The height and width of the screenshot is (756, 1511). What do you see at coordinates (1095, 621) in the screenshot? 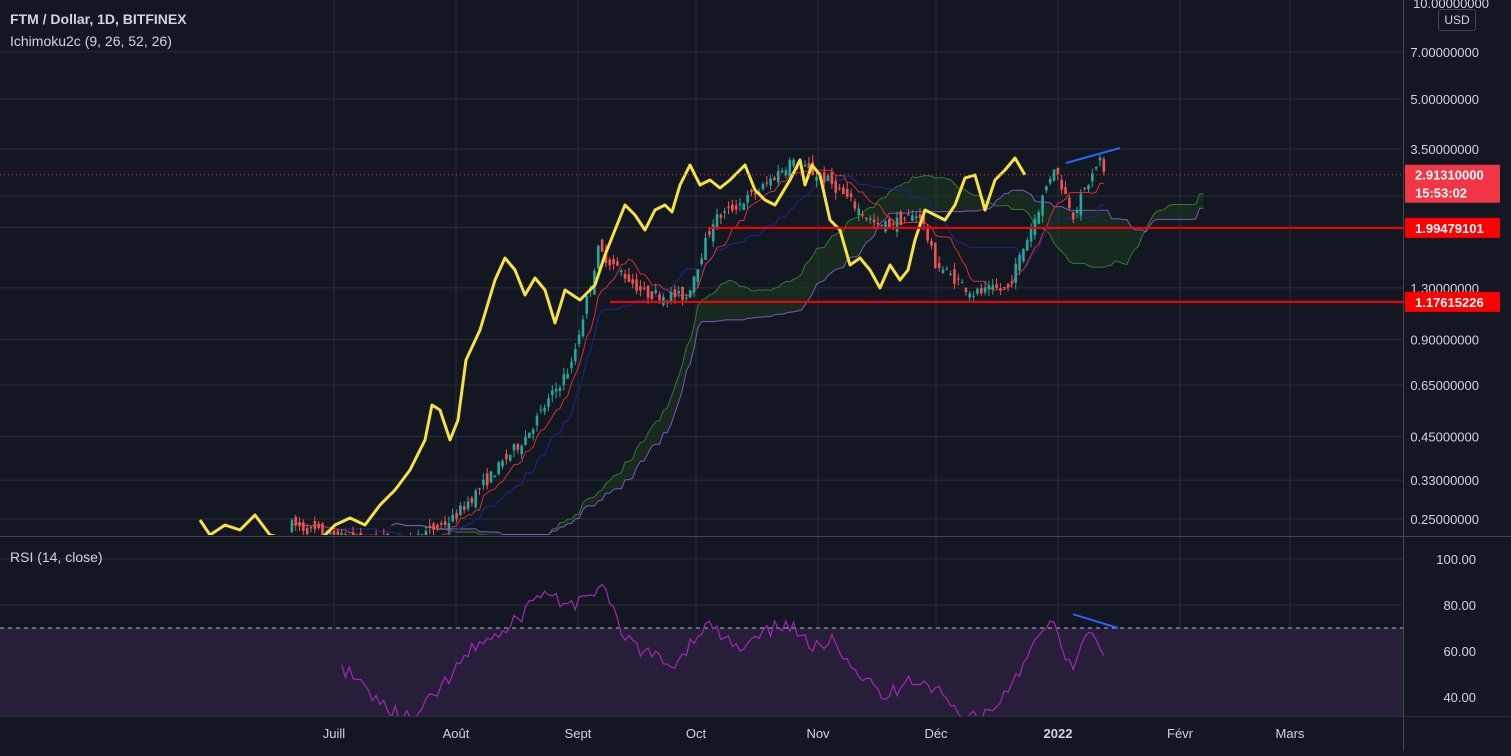
I see `divergence-trendline-rsi` at bounding box center [1095, 621].